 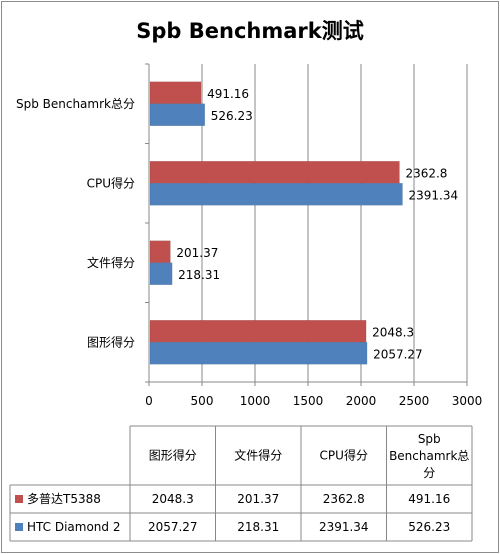 What do you see at coordinates (429, 456) in the screenshot?
I see `table-header-line: Benchamrk总` at bounding box center [429, 456].